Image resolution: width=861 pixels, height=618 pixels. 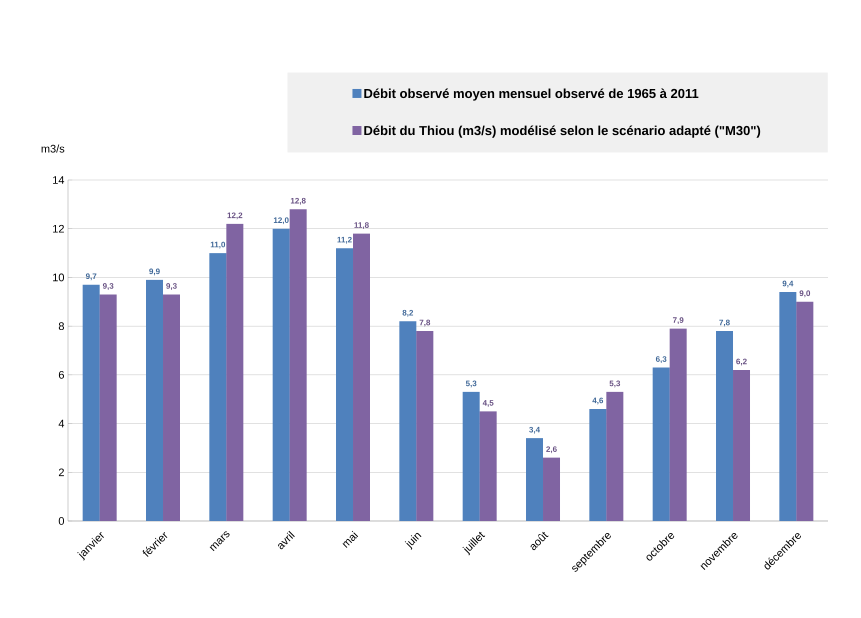 I want to click on data-label: 6,2, so click(x=741, y=362).